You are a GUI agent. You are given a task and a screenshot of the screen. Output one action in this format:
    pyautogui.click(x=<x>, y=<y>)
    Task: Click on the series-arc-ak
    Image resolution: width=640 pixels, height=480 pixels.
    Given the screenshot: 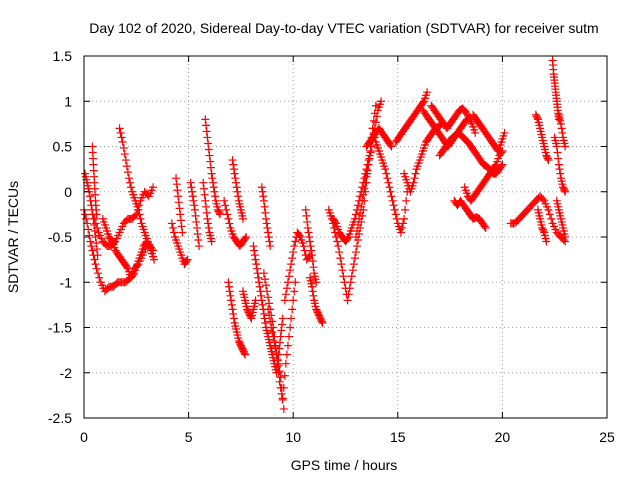 What is the action you would take?
    pyautogui.click(x=542, y=137)
    